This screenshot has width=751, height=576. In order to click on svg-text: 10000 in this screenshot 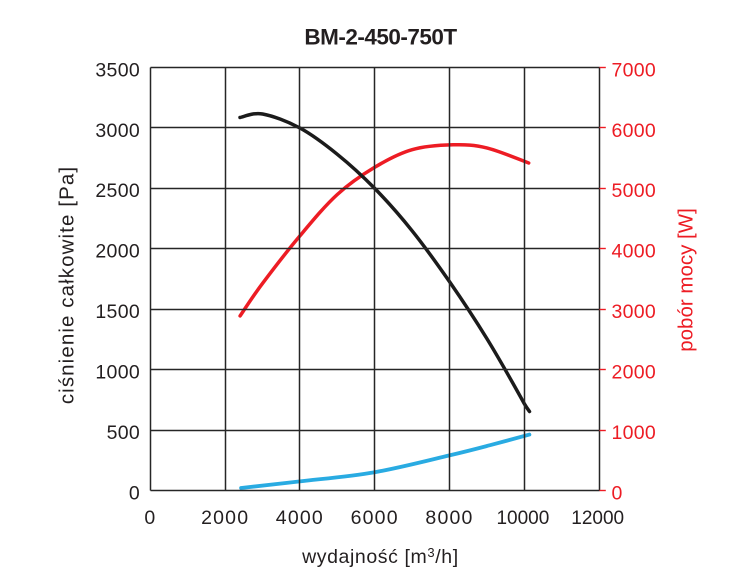, I will do `click(522, 518)`.